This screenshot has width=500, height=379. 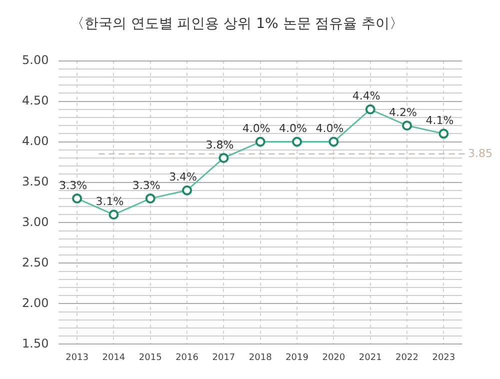 I want to click on x-tick-label: 2023, so click(x=444, y=357).